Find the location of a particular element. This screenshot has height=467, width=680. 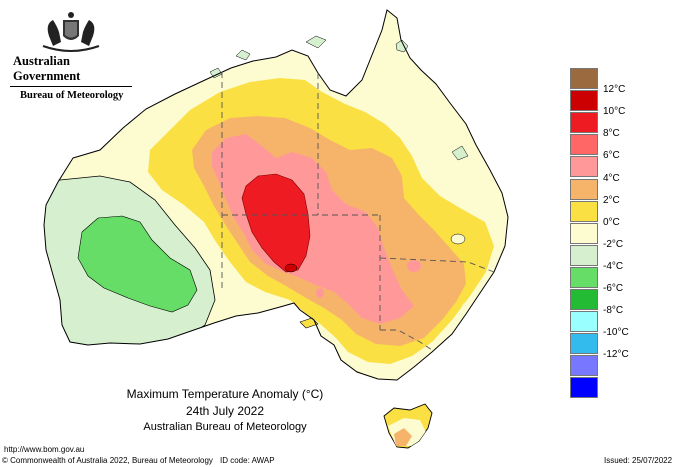

legend-label: 12°C is located at coordinates (614, 90).